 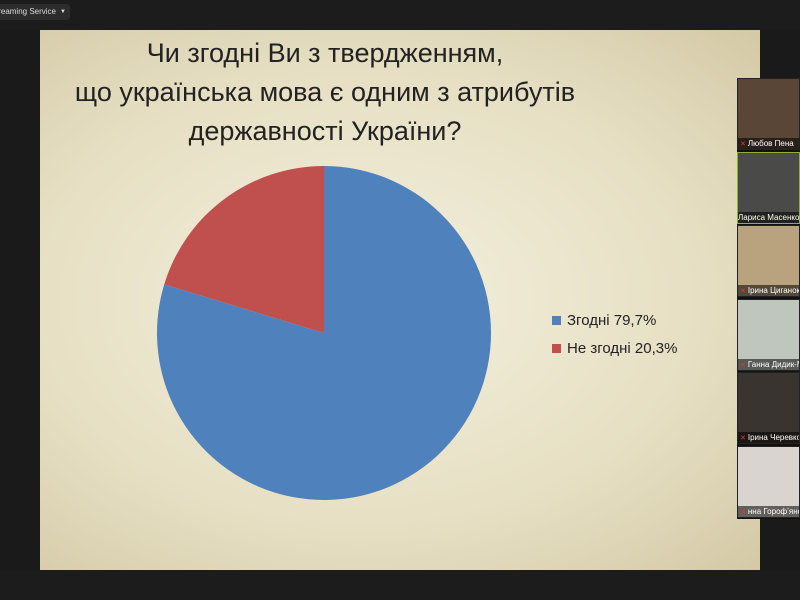 What do you see at coordinates (400, 585) in the screenshot?
I see `bottom-bar` at bounding box center [400, 585].